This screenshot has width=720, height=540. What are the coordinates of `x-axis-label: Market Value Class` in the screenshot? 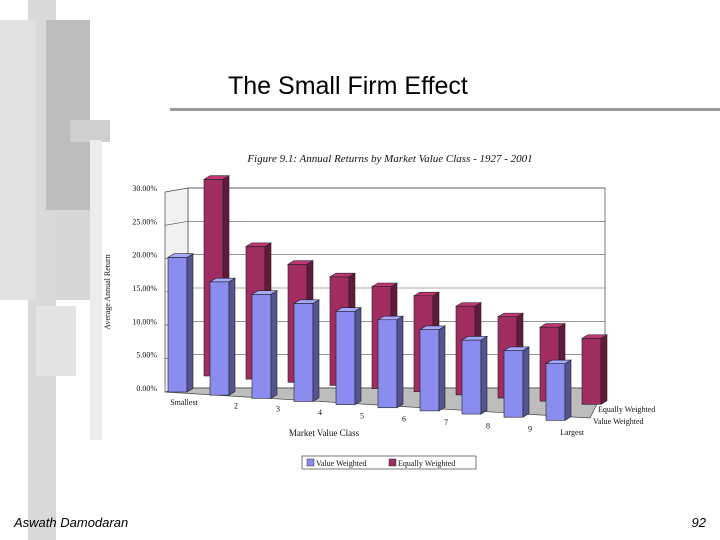 It's located at (324, 433).